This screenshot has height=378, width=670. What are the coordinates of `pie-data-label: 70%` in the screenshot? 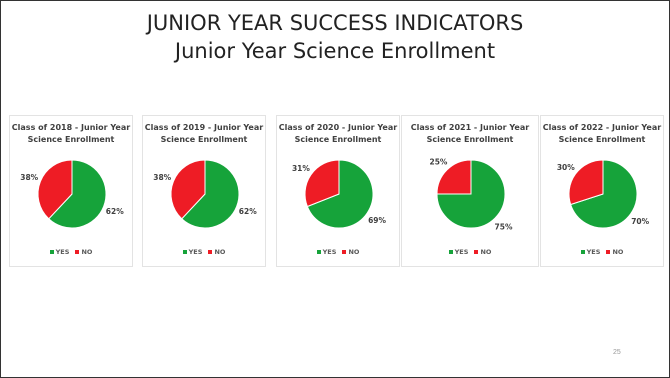 It's located at (640, 221).